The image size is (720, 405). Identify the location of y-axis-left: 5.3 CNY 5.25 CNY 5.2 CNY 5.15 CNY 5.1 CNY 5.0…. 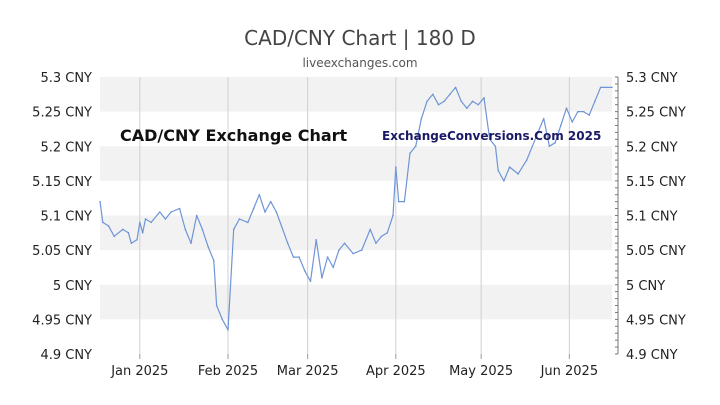
(62, 217).